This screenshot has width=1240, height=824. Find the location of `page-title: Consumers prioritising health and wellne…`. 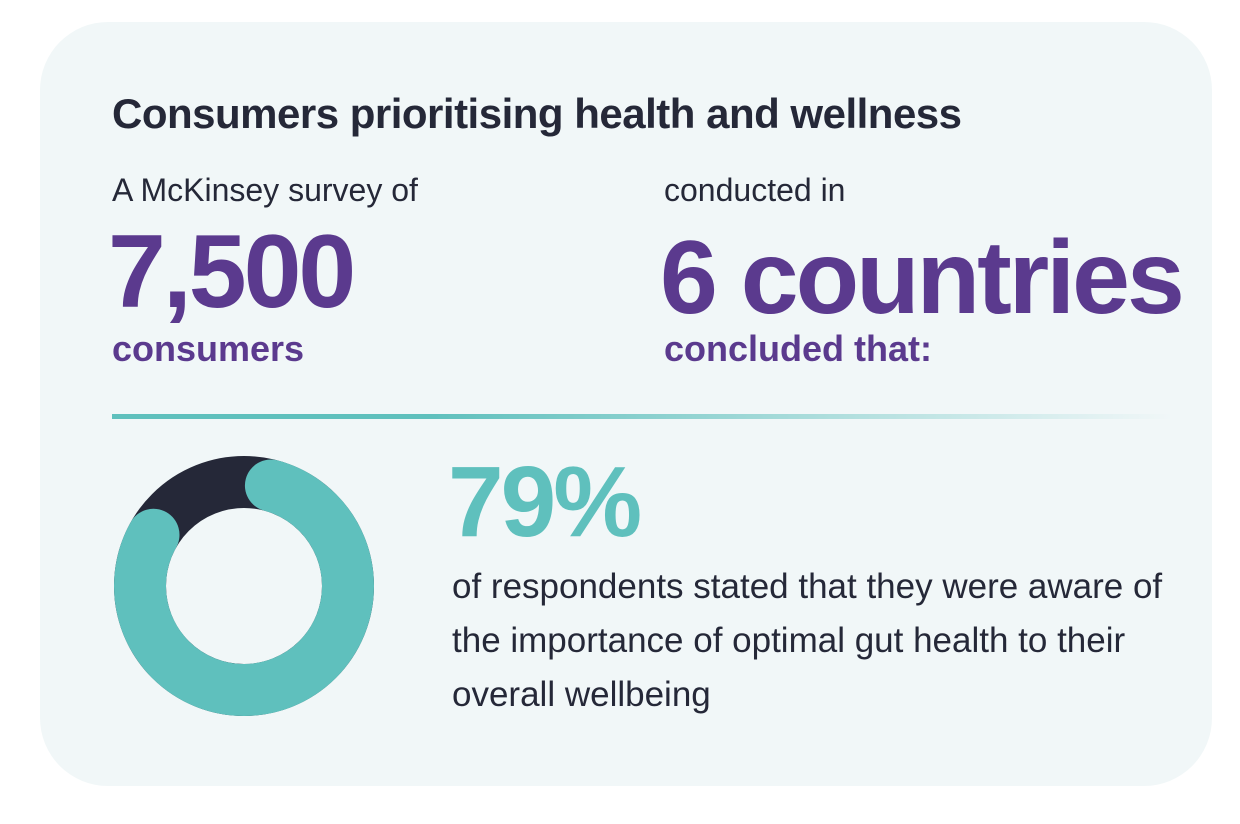

page-title: Consumers prioritising health and wellne… is located at coordinates (537, 113).